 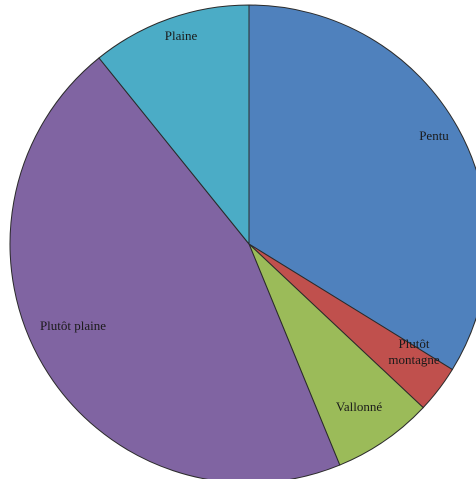 I want to click on data-label-plutot-plaine: Plutôt plaine, so click(x=73, y=325).